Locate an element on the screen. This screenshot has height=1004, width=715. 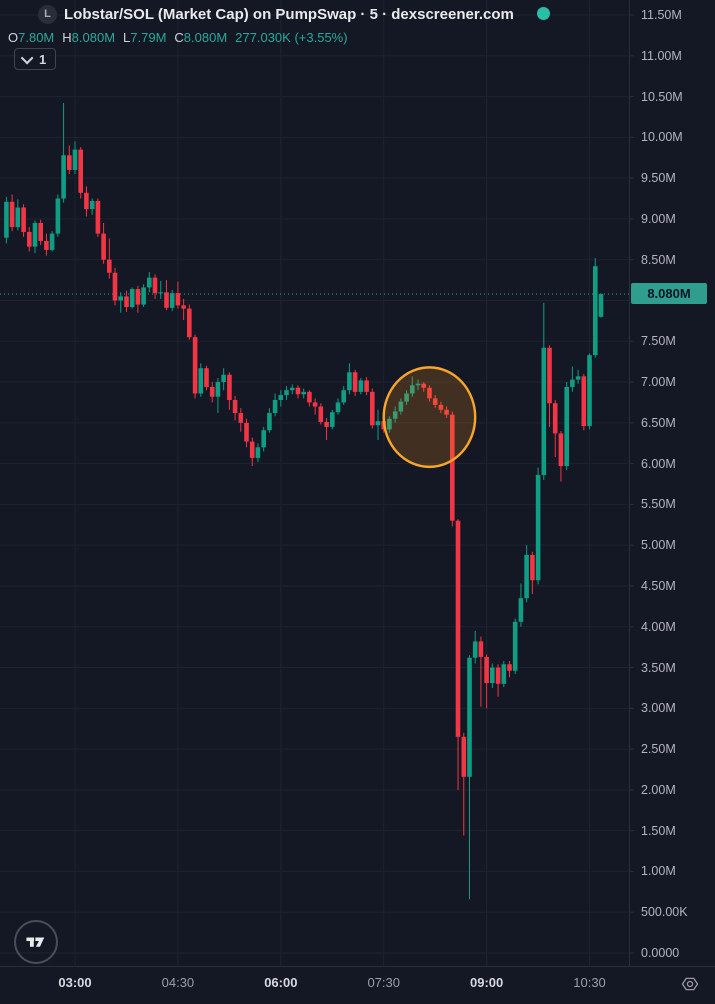
price-axis-label: 10.00M is located at coordinates (662, 137).